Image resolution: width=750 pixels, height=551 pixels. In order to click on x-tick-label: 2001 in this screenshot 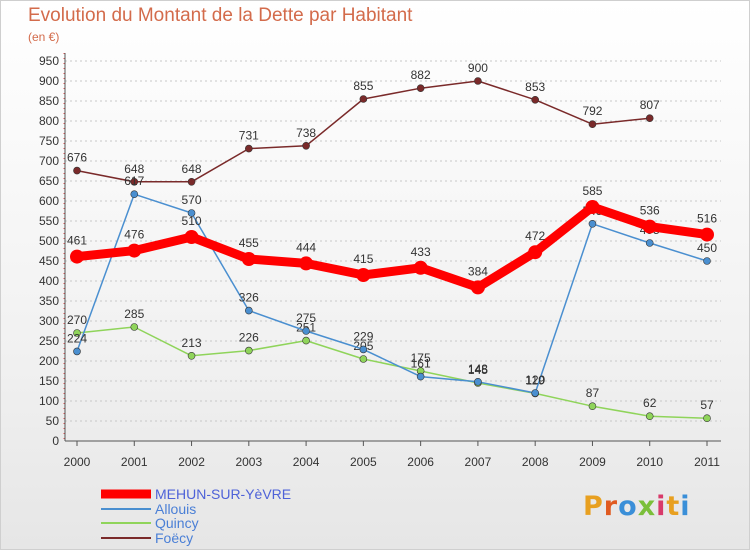, I will do `click(134, 462)`.